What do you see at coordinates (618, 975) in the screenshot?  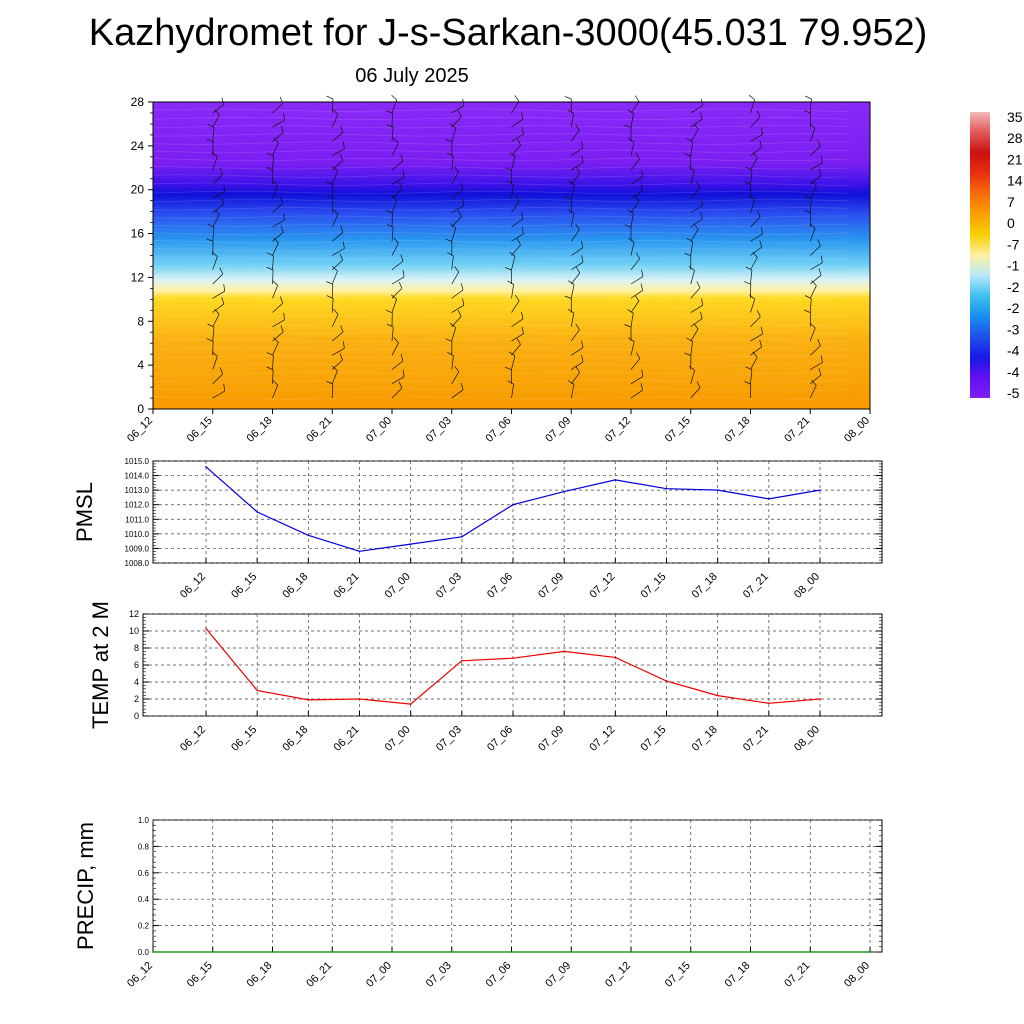 I see `x-tick-label: 07_12` at bounding box center [618, 975].